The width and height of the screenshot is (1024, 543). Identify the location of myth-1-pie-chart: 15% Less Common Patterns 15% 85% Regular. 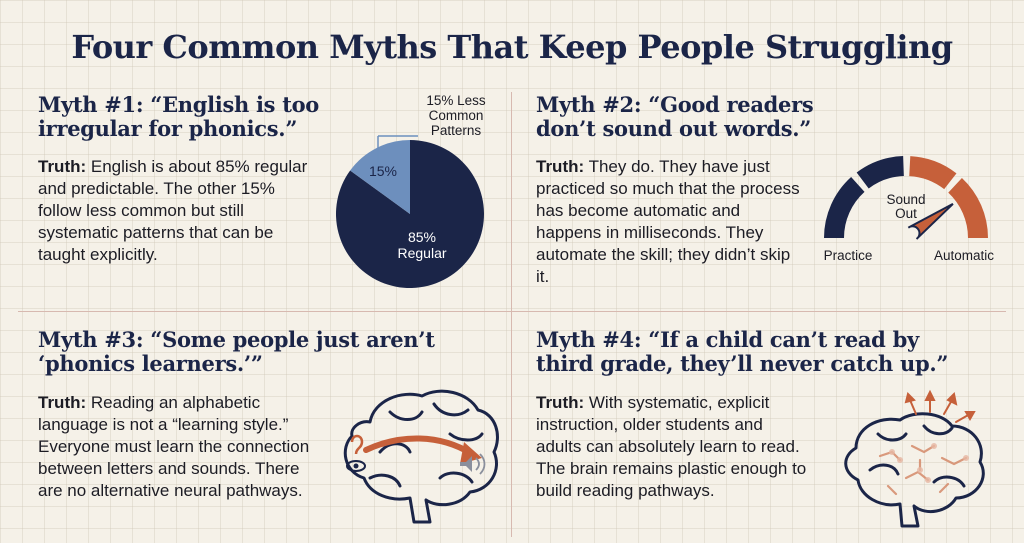
(414, 189).